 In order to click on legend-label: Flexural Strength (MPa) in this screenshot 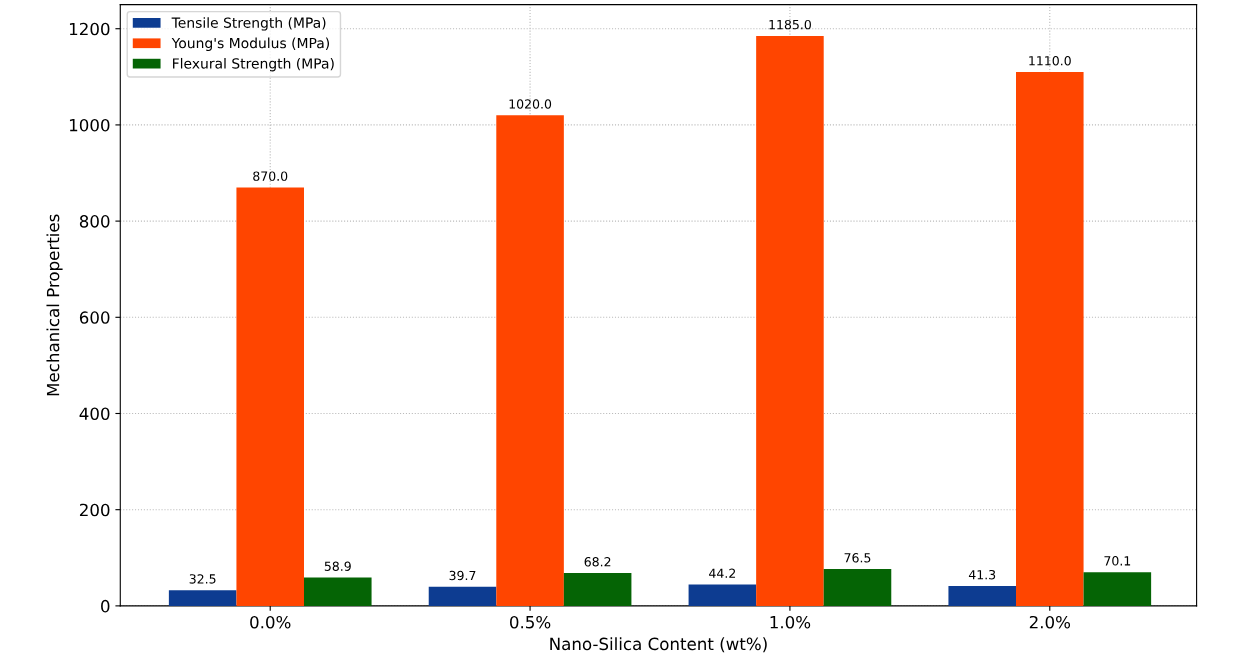, I will do `click(253, 64)`.